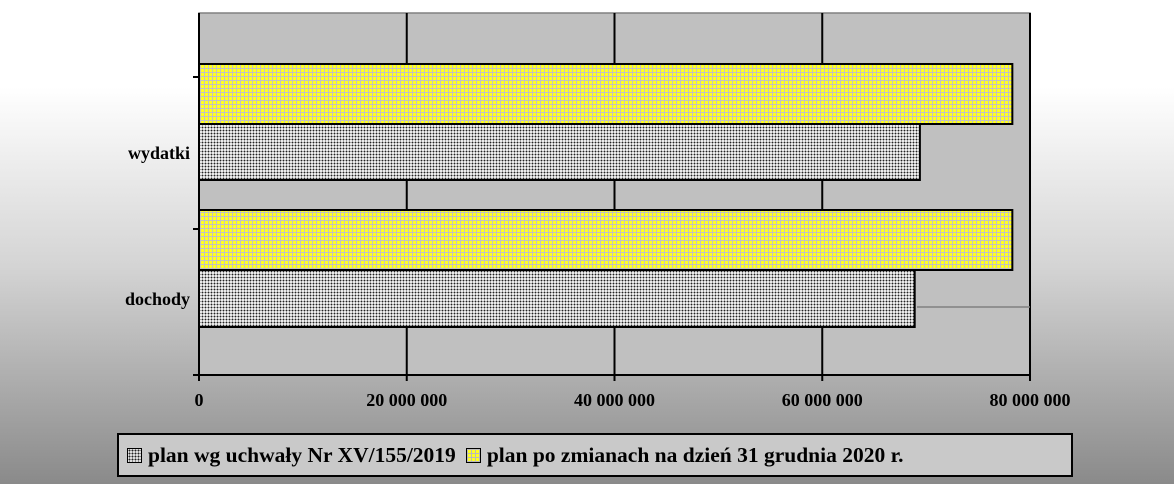  I want to click on x-tick-label: 80 000 000, so click(1030, 400).